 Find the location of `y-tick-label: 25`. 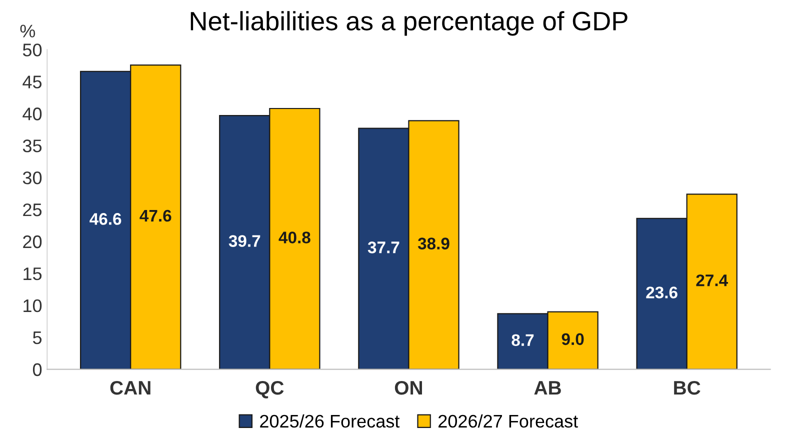

y-tick-label: 25 is located at coordinates (32, 209).